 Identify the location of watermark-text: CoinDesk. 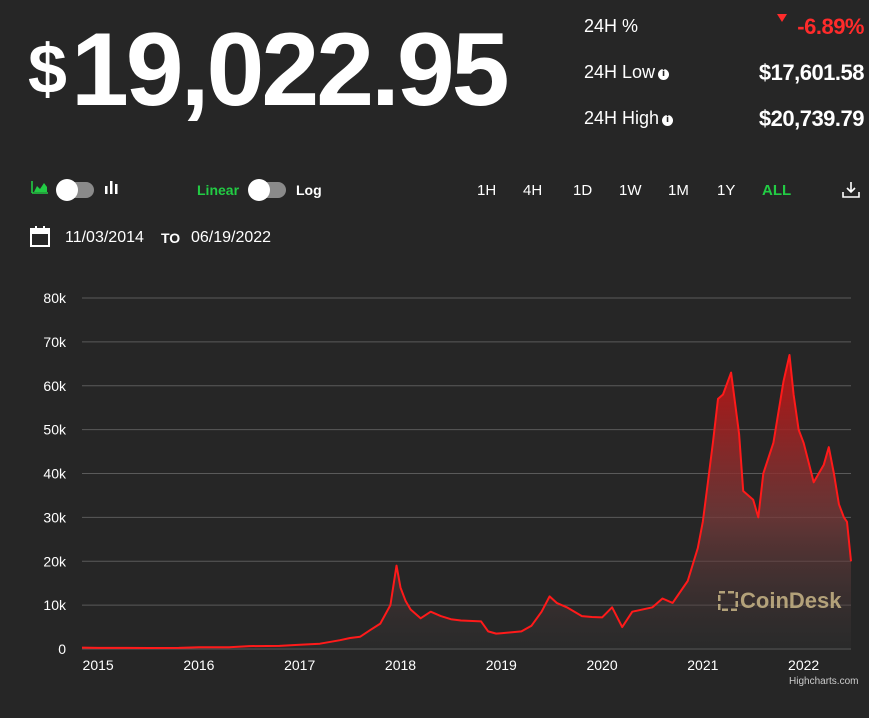
(791, 600).